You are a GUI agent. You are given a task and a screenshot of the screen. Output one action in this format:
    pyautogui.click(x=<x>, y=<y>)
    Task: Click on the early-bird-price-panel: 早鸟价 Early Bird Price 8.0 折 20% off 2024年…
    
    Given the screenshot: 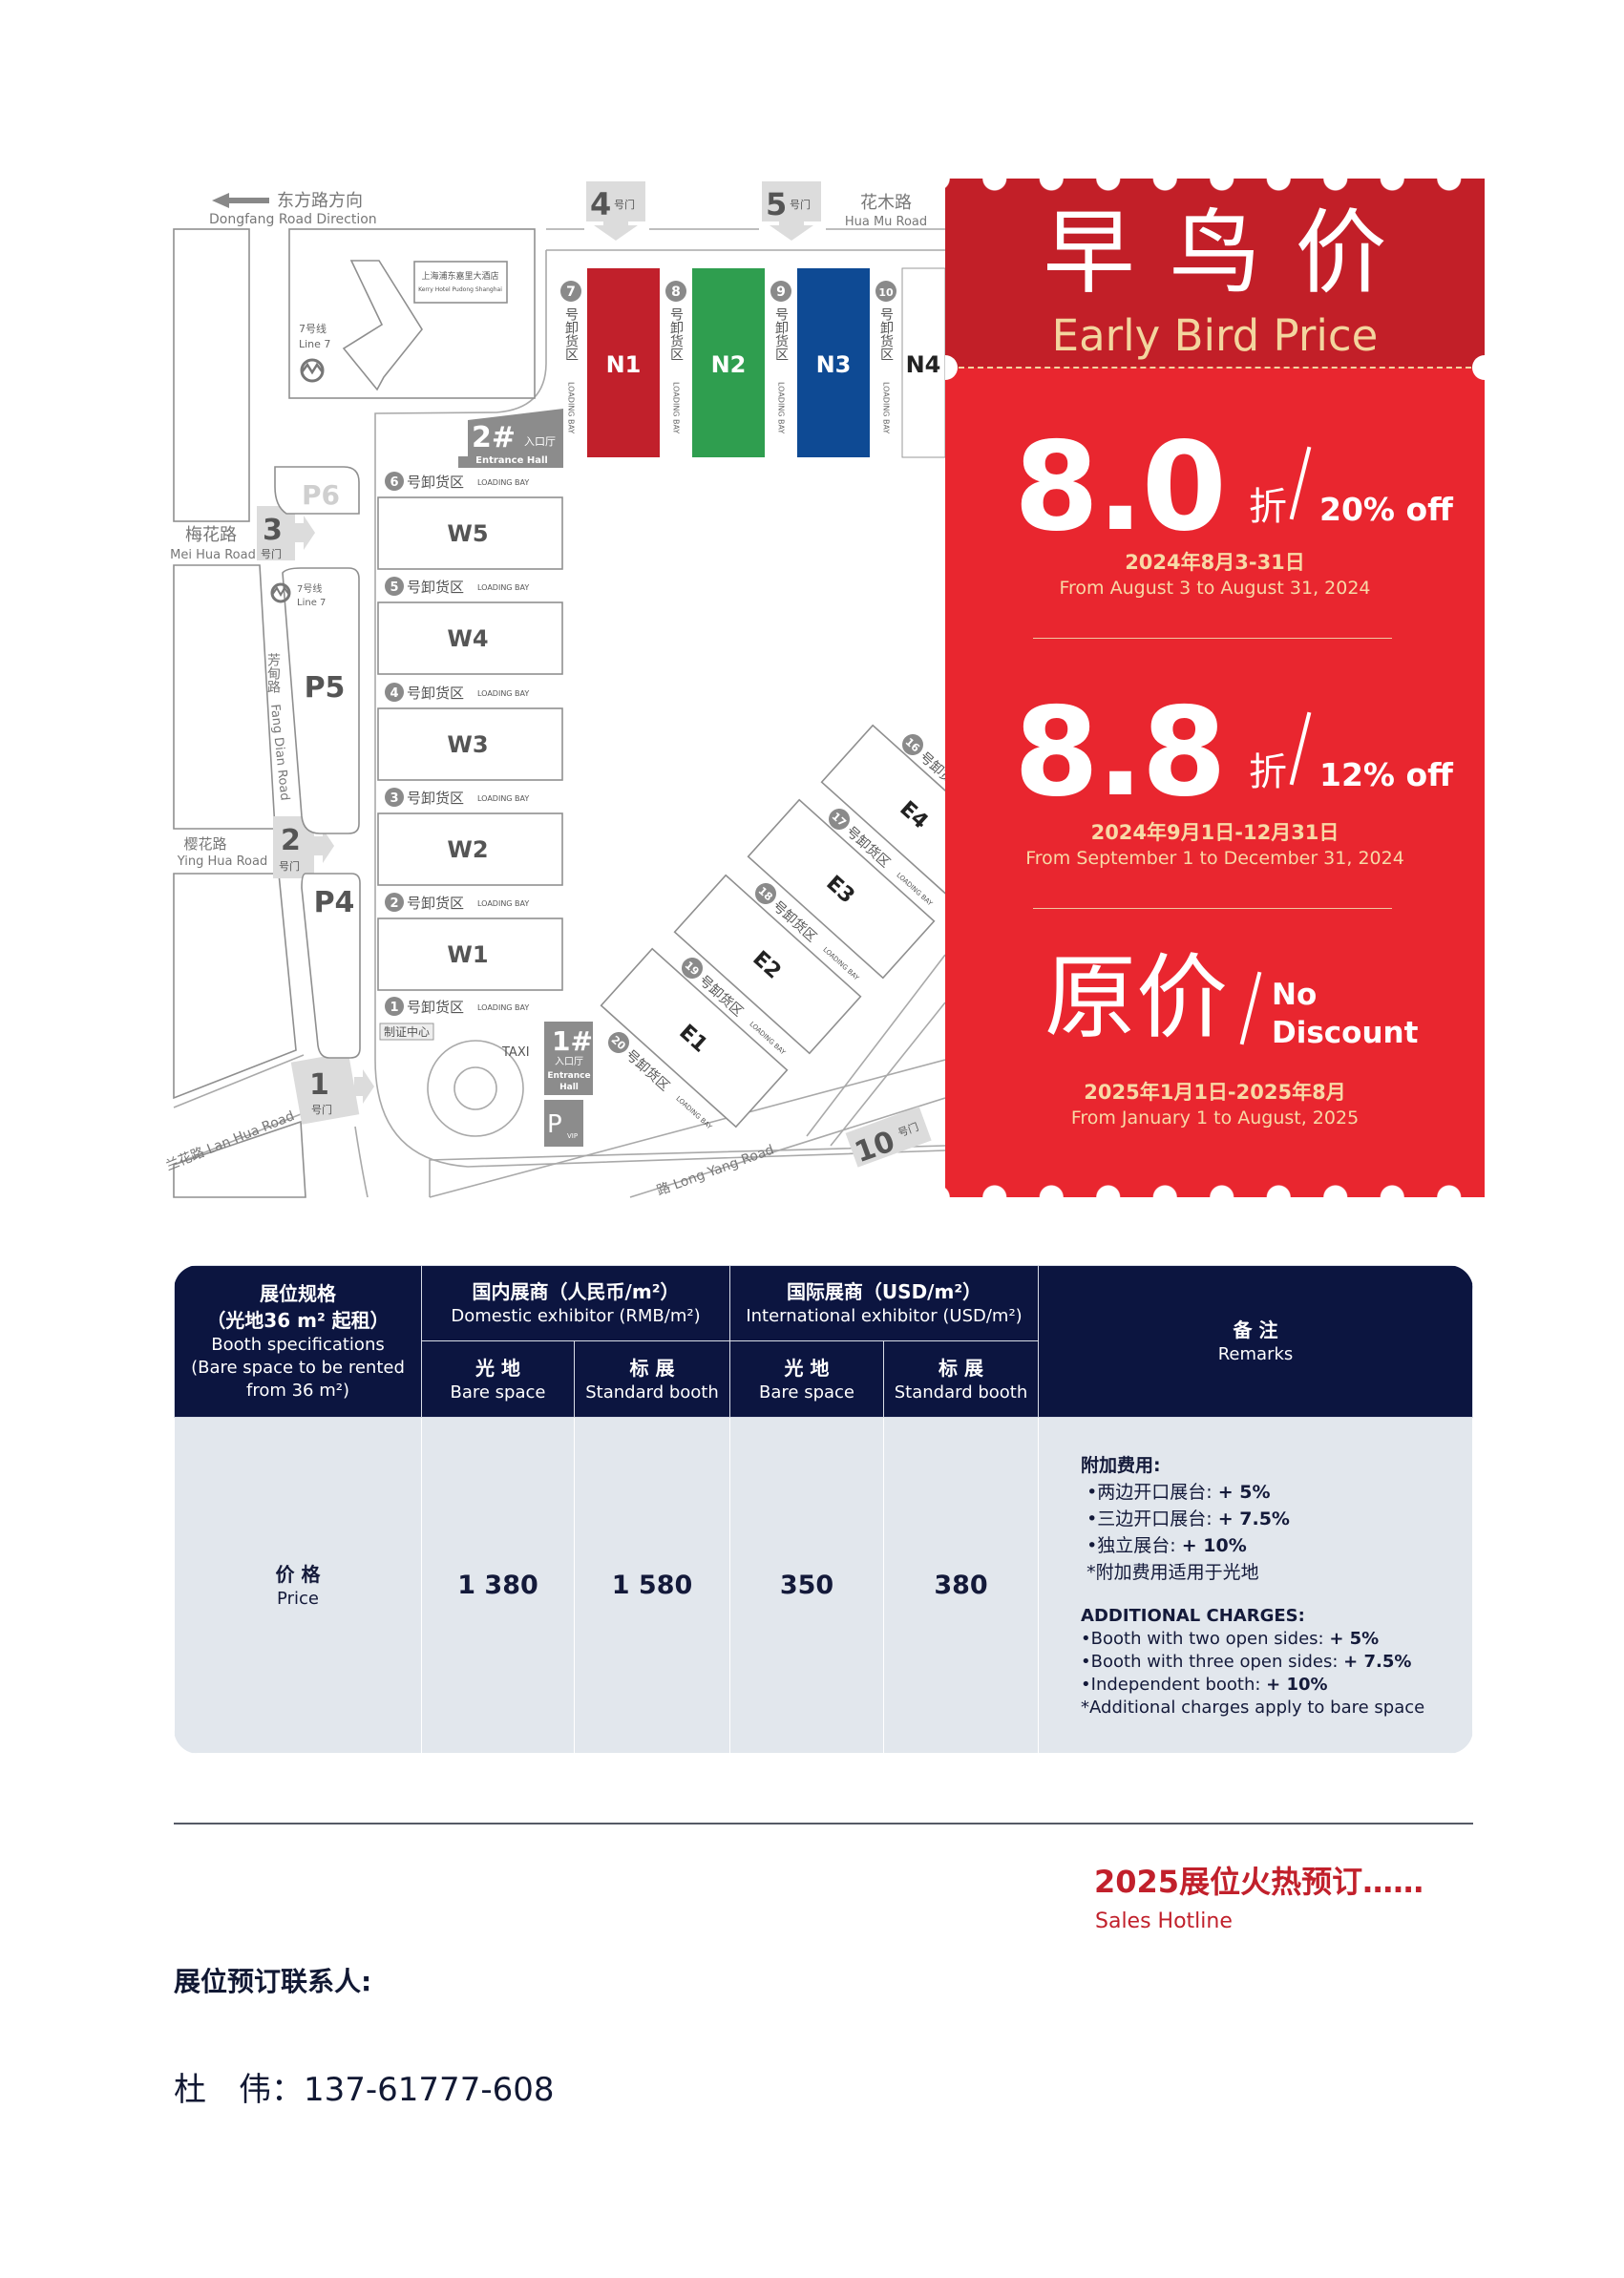 What is the action you would take?
    pyautogui.click(x=1215, y=688)
    